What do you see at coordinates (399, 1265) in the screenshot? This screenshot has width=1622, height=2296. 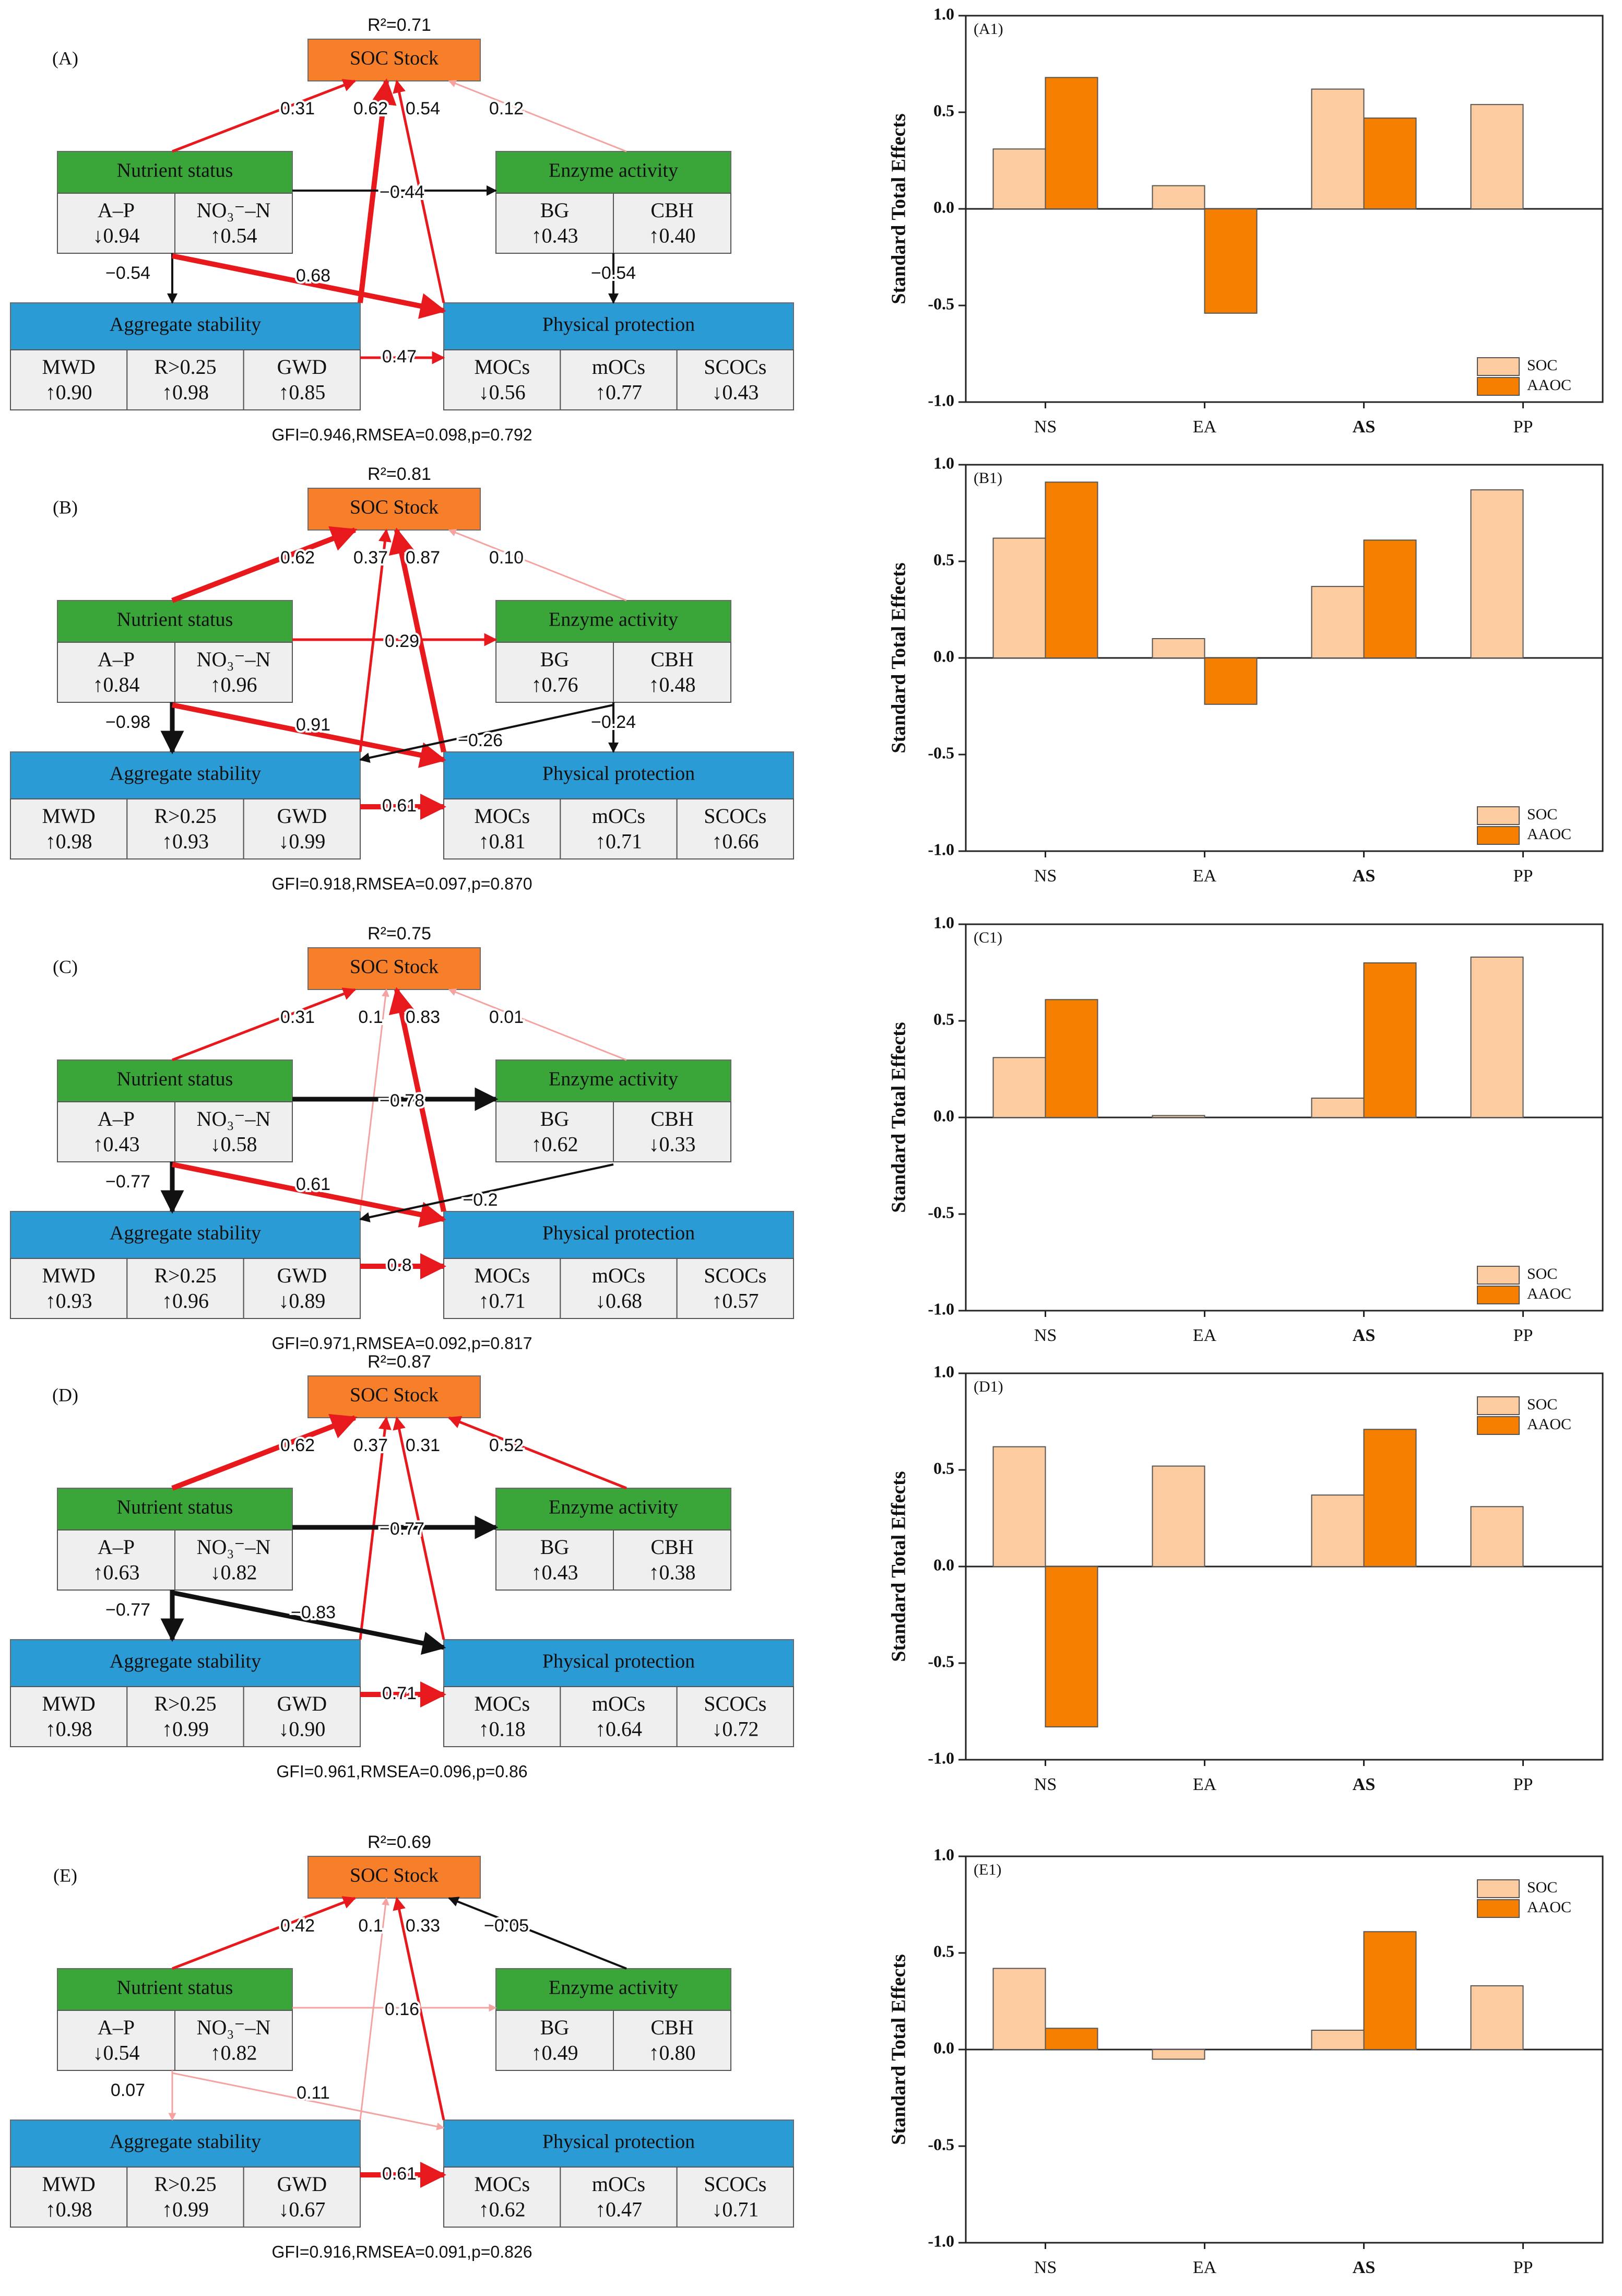 I see `as-pp-coef: 0.8` at bounding box center [399, 1265].